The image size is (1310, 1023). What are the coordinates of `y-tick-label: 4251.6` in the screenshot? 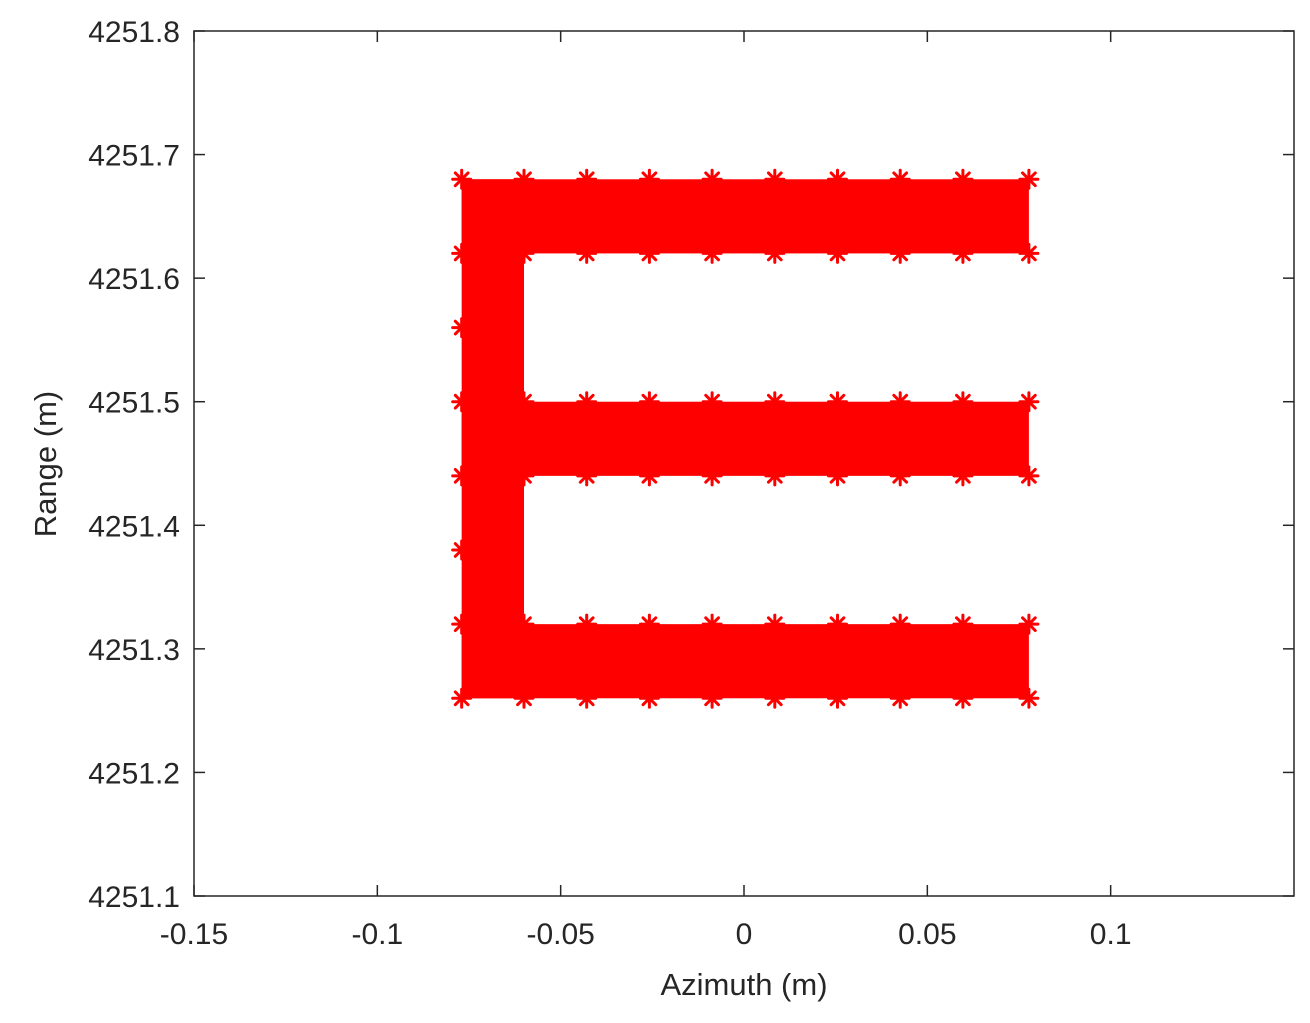 It's located at (134, 279).